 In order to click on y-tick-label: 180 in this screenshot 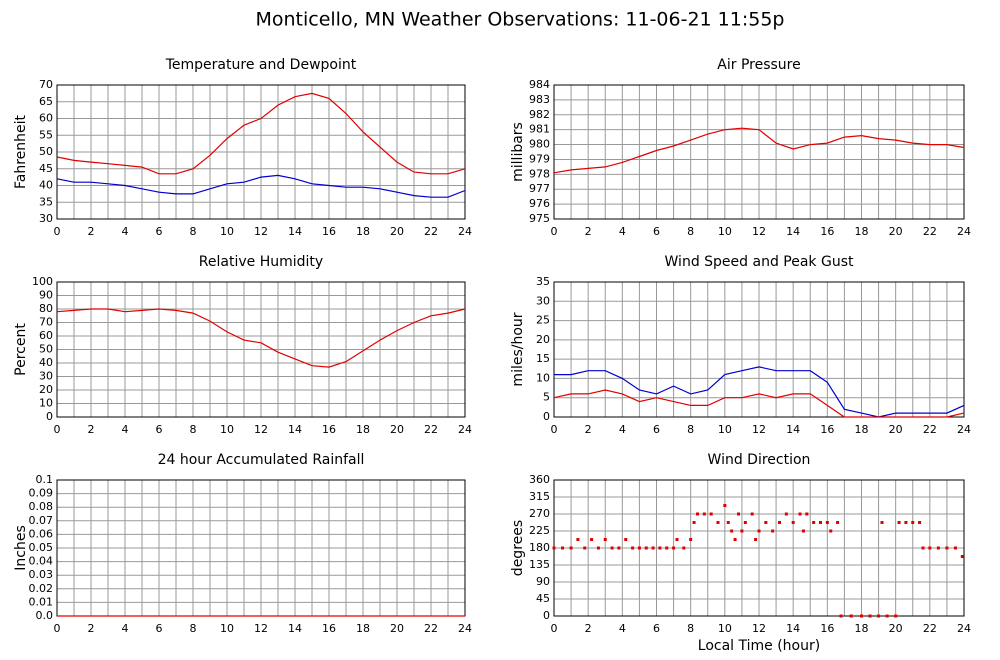, I will do `click(539, 547)`.